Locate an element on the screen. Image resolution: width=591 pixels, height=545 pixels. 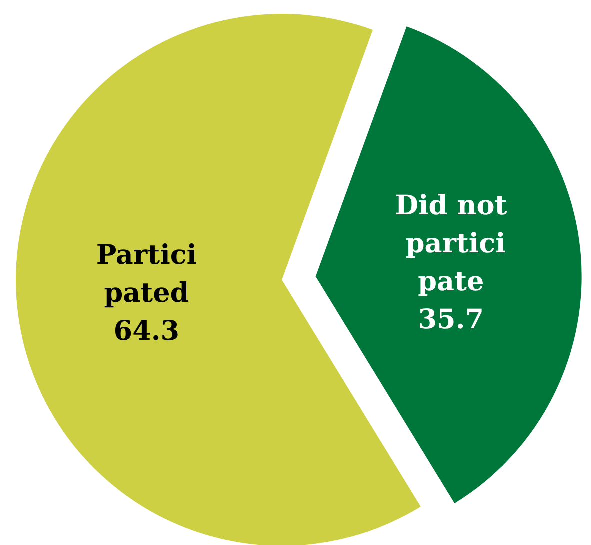
slice-label: Did not participate is located at coordinates (451, 244).